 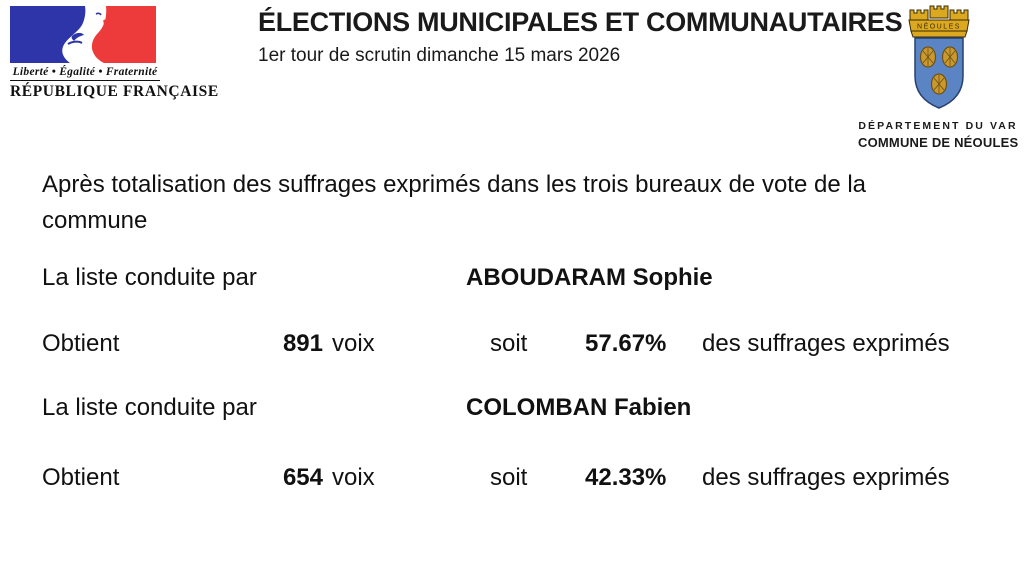 I want to click on commune-caption: COMMUNE DE NÉOULES, so click(x=938, y=142).